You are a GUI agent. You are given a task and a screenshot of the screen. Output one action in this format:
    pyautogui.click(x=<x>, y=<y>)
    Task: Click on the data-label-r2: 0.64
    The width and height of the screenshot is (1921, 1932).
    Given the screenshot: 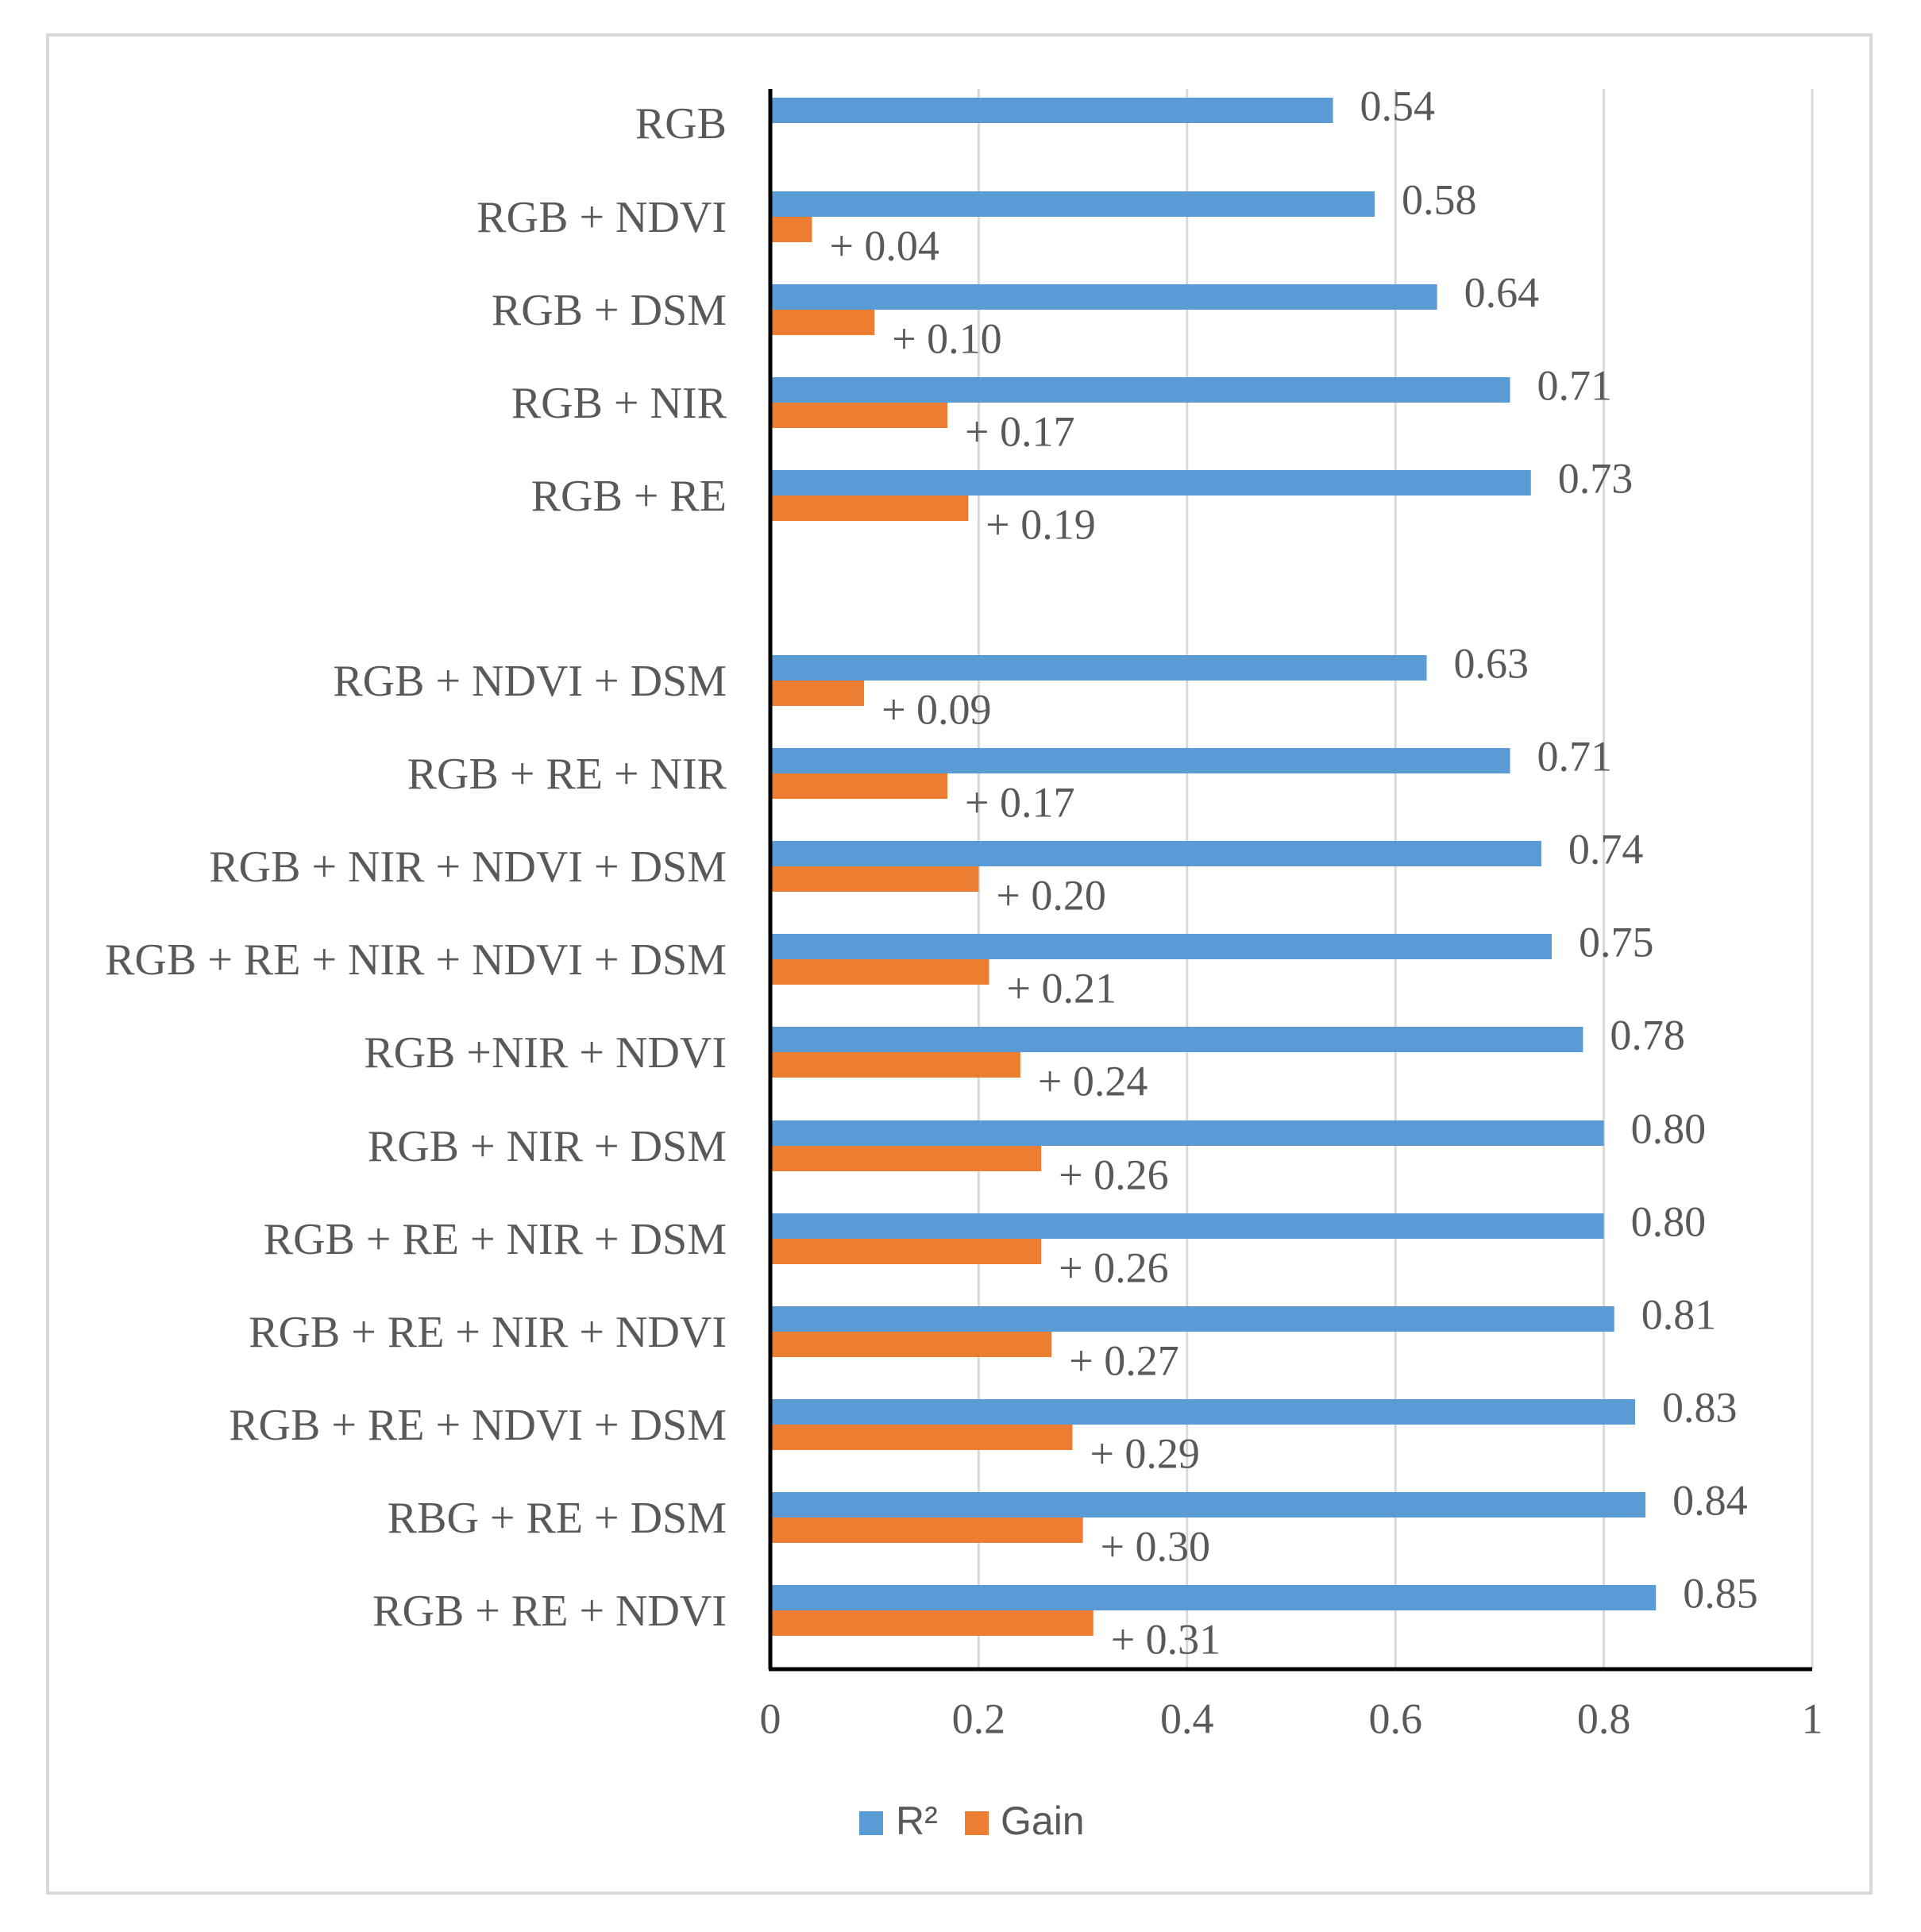 What is the action you would take?
    pyautogui.click(x=1502, y=292)
    